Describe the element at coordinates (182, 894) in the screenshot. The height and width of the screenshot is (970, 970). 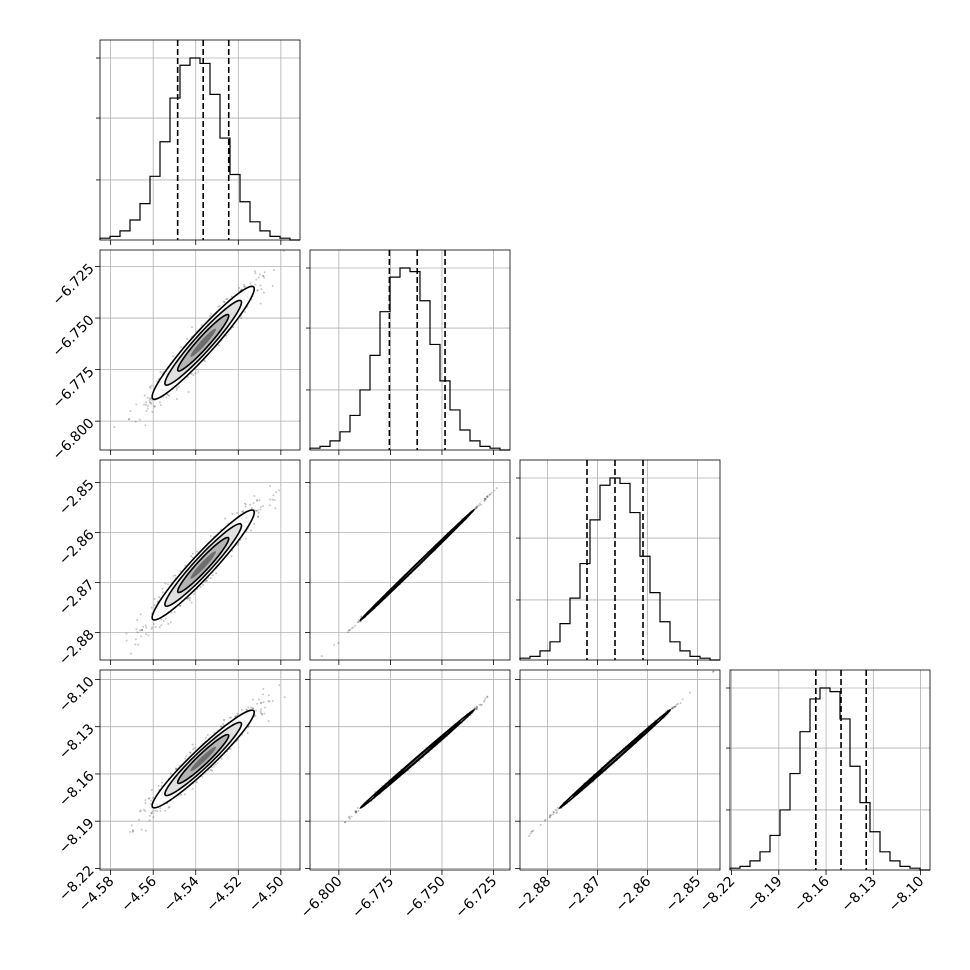
I see `x-tick-label-1: −4.54` at that location.